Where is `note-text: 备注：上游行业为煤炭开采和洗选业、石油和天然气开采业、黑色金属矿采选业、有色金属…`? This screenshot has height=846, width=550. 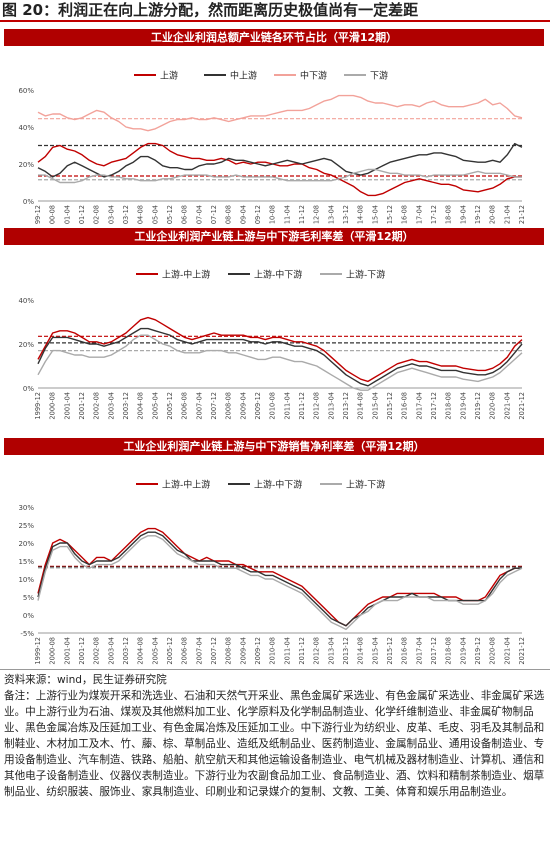
note-text: 备注：上游行业为煤炭开采和洗选业、石油和天然气开采业、黑色金属矿采选业、有色金属… is located at coordinates (274, 744).